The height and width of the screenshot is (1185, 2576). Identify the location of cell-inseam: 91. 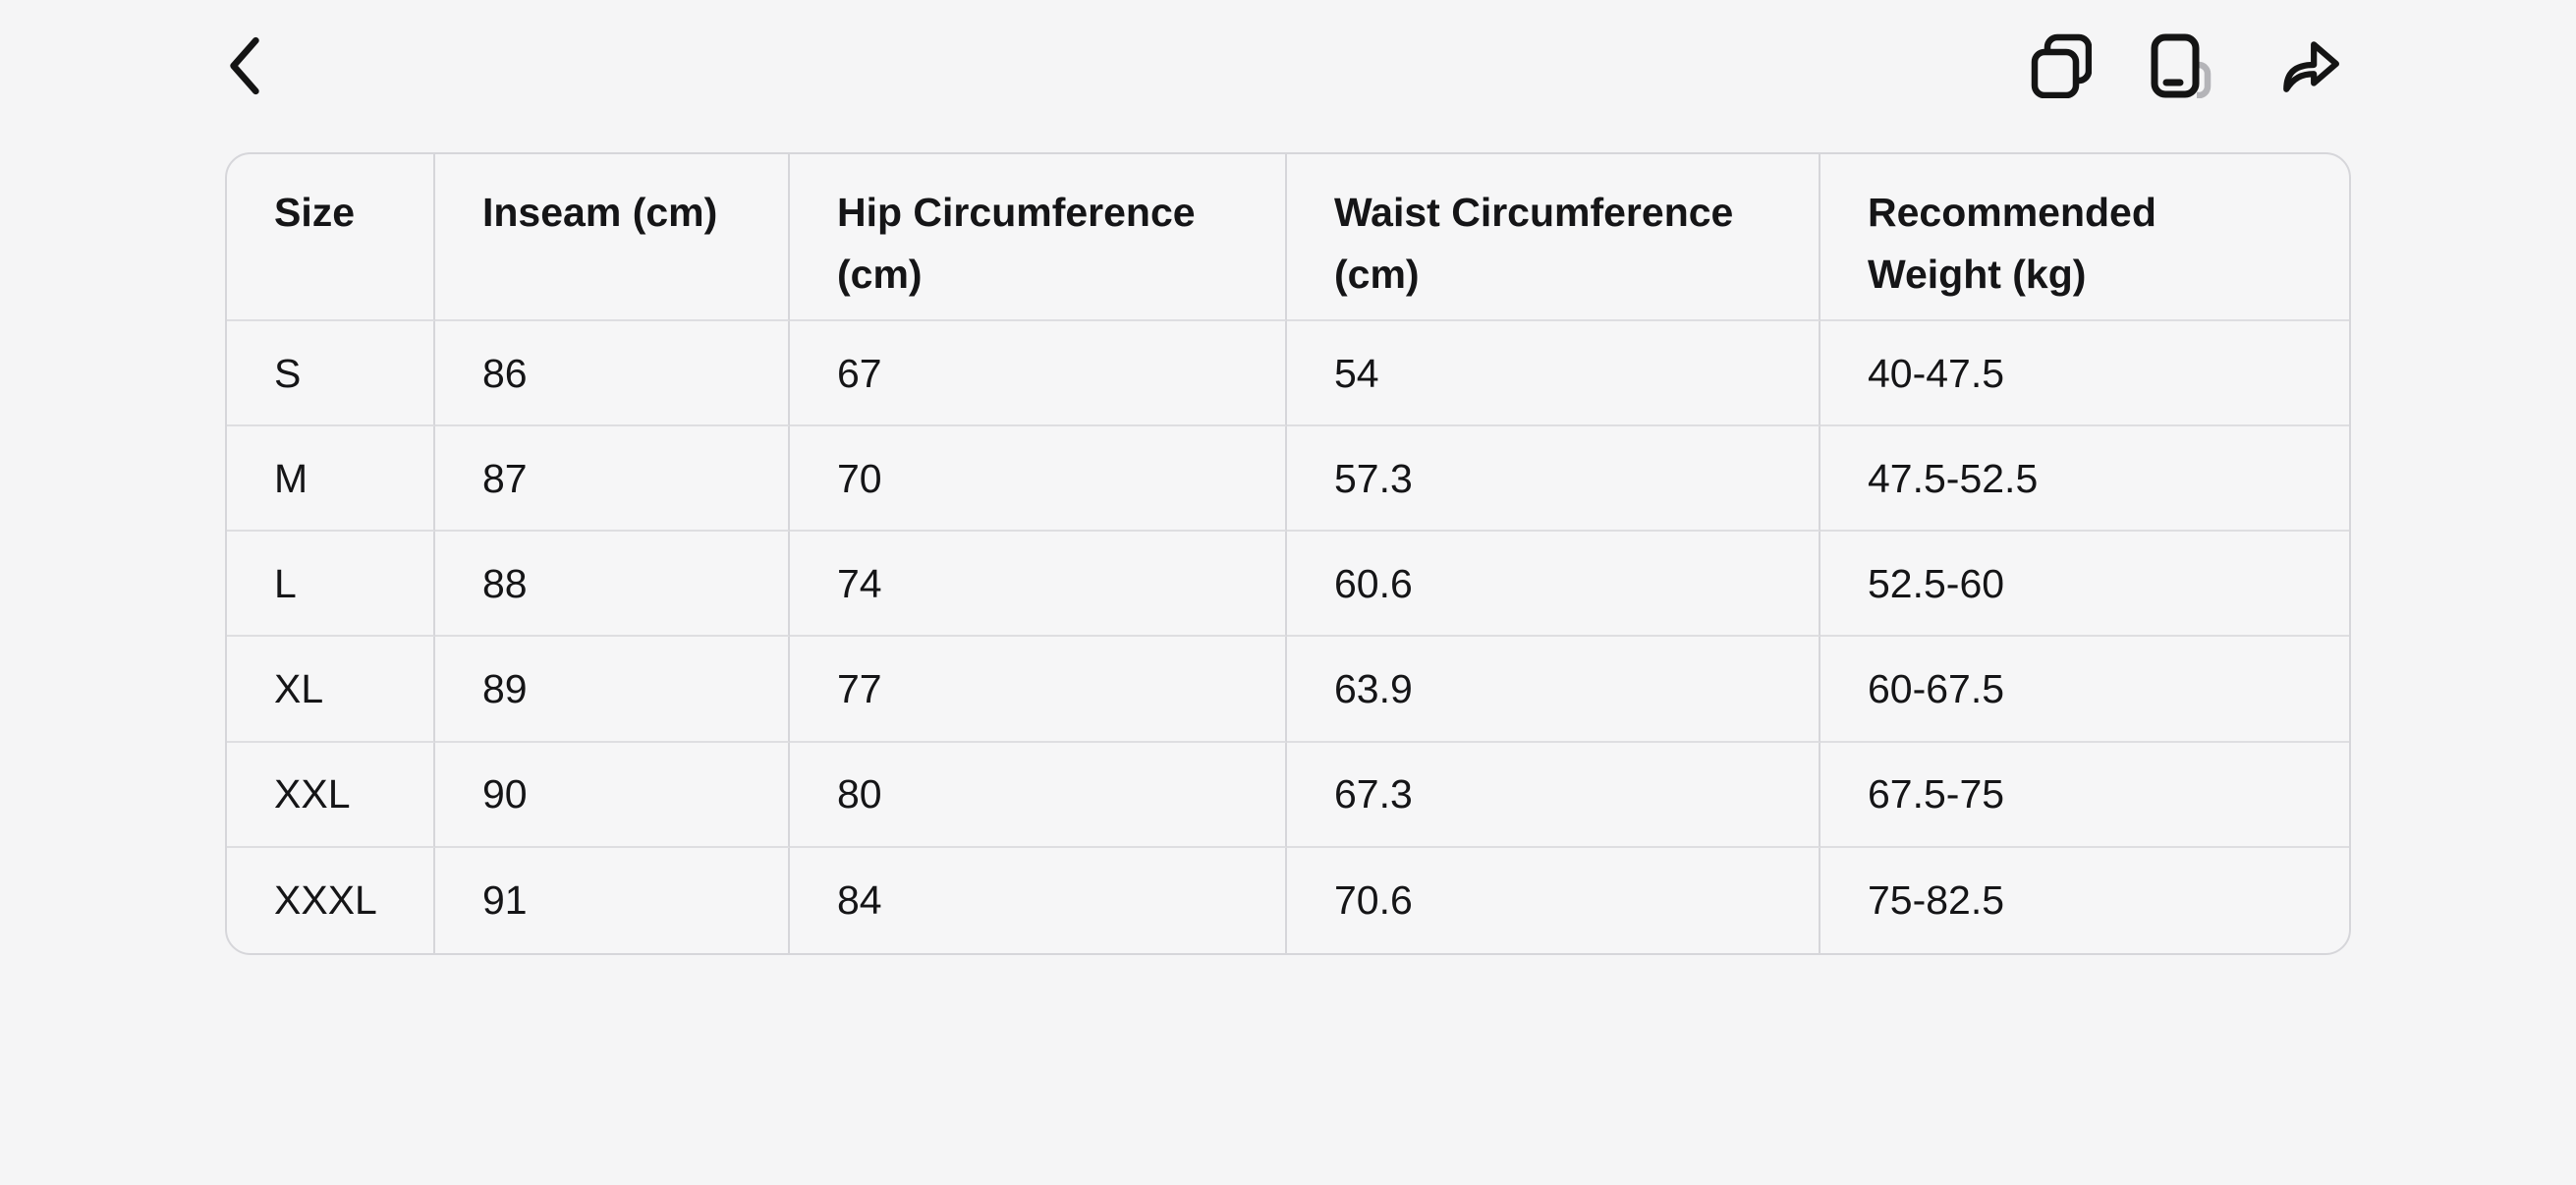
(612, 900).